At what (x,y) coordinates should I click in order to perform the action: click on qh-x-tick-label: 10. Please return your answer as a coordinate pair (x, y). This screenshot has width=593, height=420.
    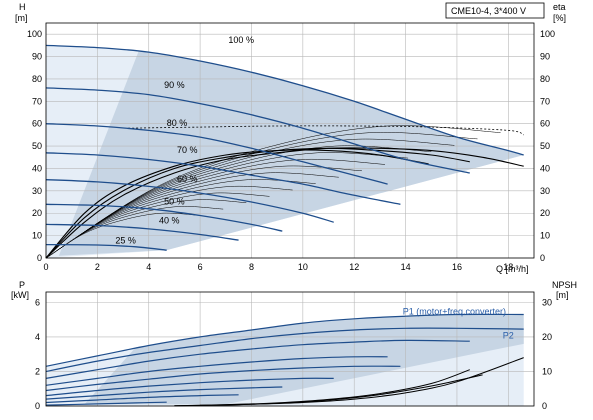
    Looking at the image, I should click on (303, 267).